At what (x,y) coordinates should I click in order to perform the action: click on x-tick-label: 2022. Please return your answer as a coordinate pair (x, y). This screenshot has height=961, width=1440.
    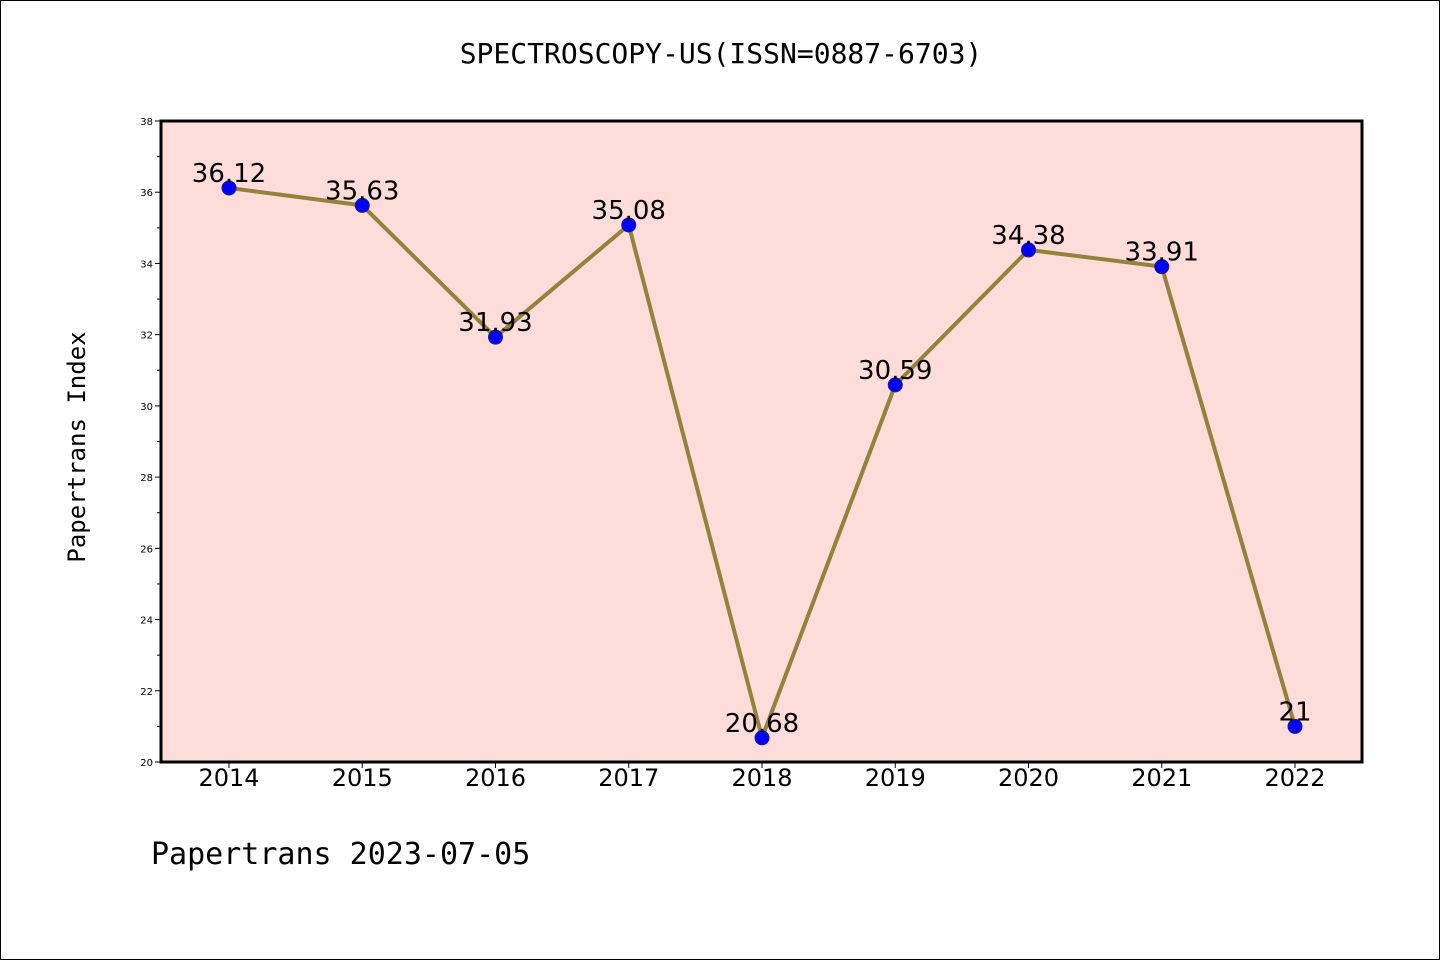
    Looking at the image, I should click on (1294, 778).